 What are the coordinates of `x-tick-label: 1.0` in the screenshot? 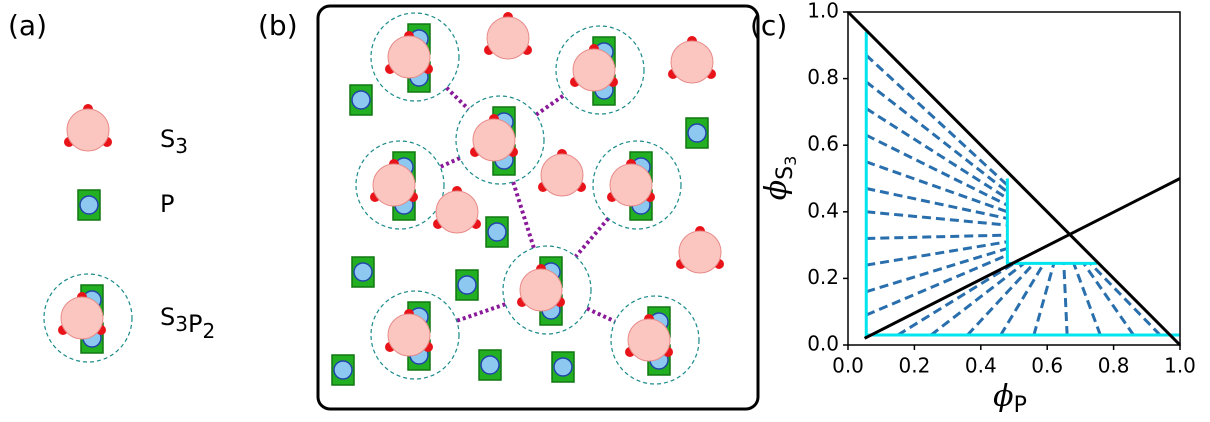 It's located at (1180, 366).